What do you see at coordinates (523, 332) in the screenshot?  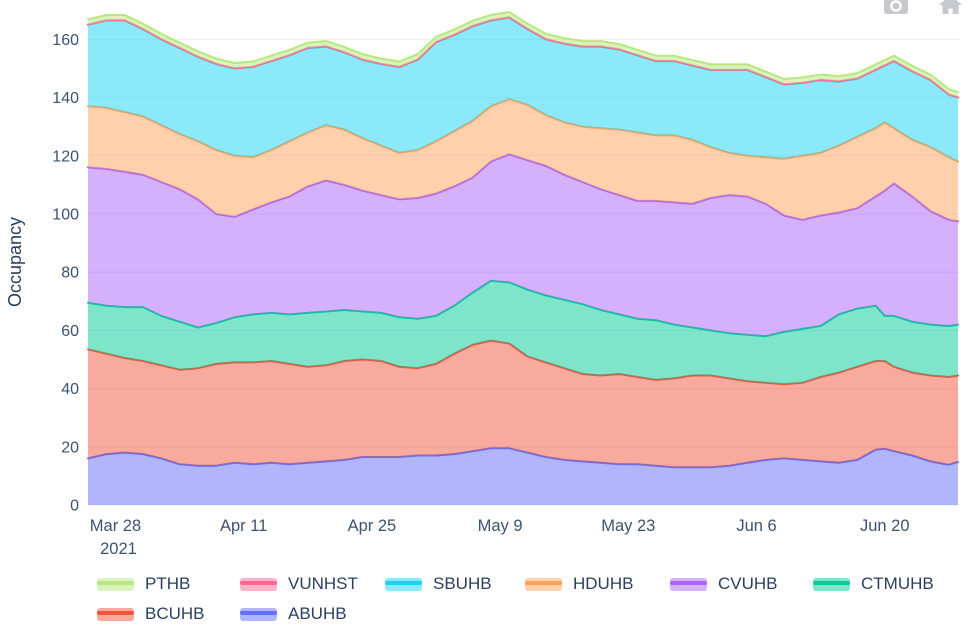 I see `area-CTMUHB` at bounding box center [523, 332].